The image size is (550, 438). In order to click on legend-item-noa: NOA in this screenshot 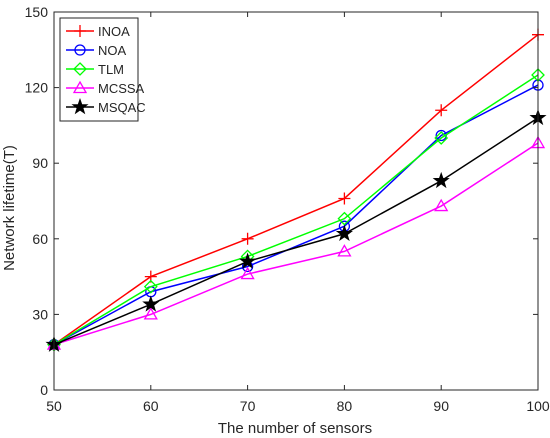, I will do `click(96, 50)`.